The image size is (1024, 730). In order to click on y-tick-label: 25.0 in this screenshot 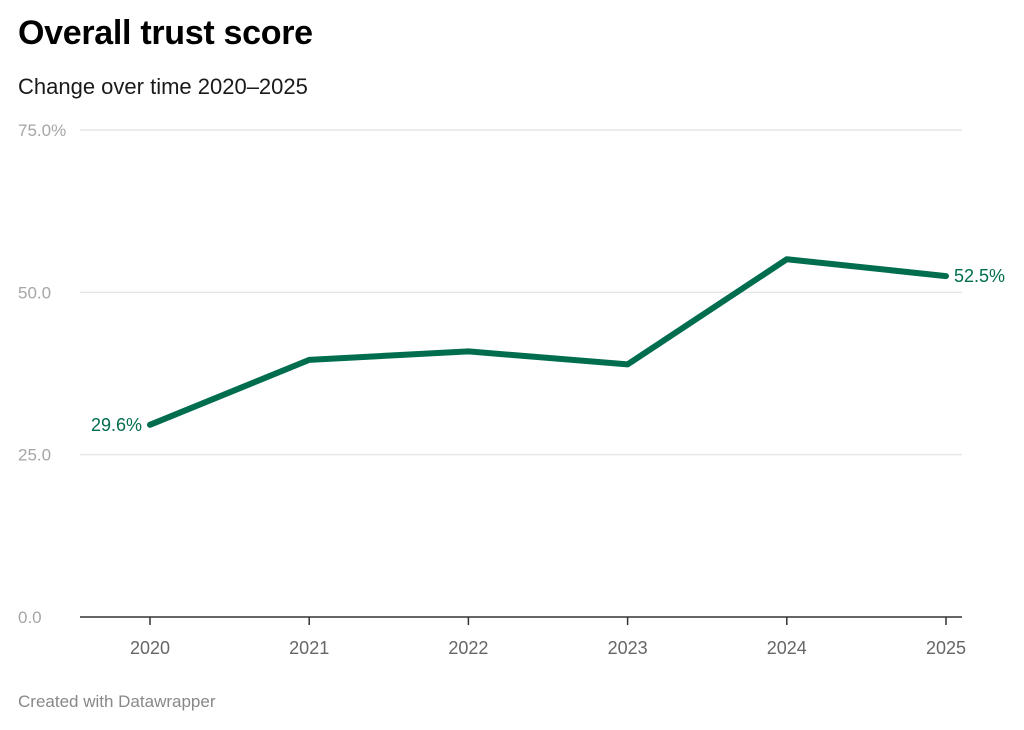, I will do `click(34, 455)`.